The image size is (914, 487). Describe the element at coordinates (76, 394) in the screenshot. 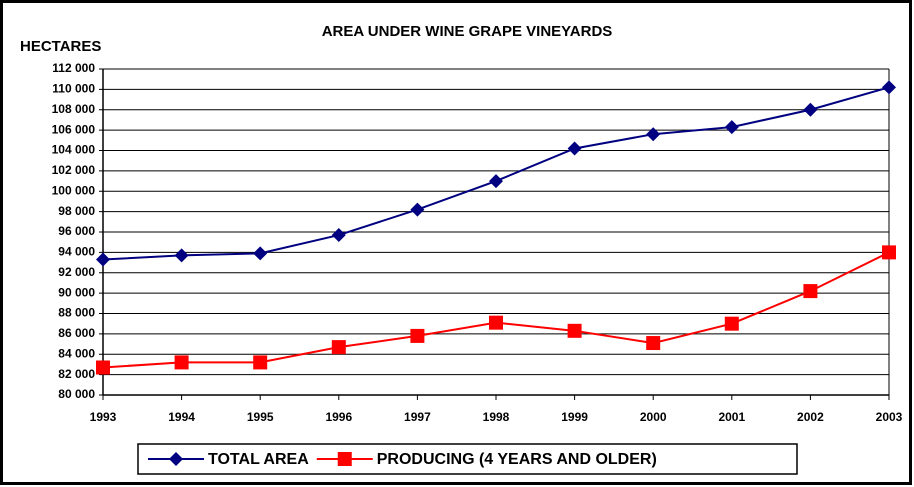

I see `y-tick-label: 80 000` at that location.